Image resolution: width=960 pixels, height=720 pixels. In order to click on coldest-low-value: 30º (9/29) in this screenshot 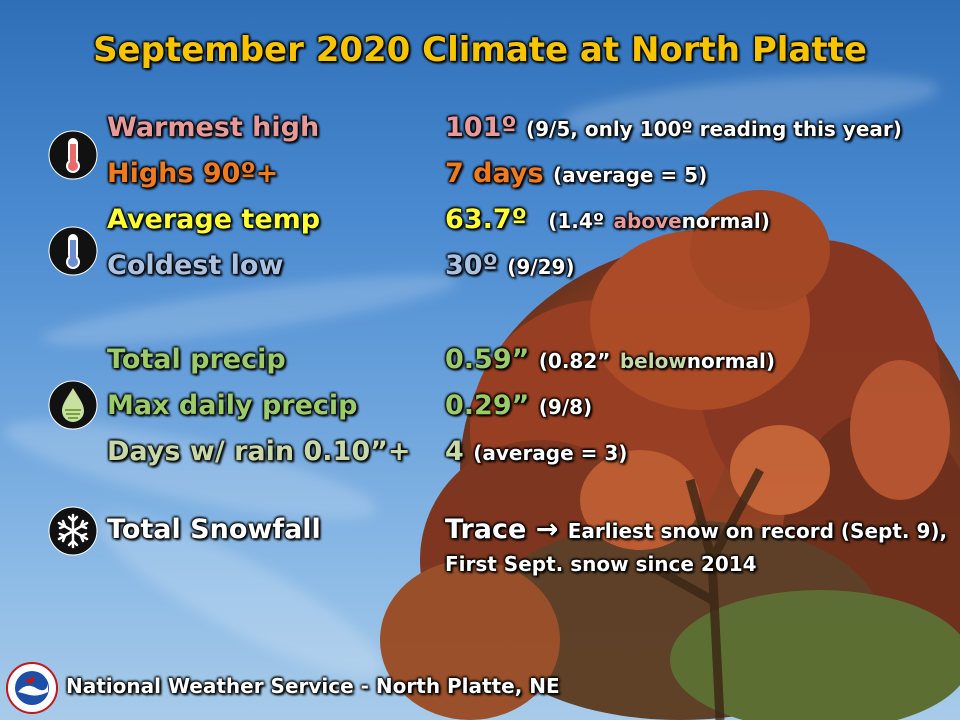, I will do `click(510, 265)`.